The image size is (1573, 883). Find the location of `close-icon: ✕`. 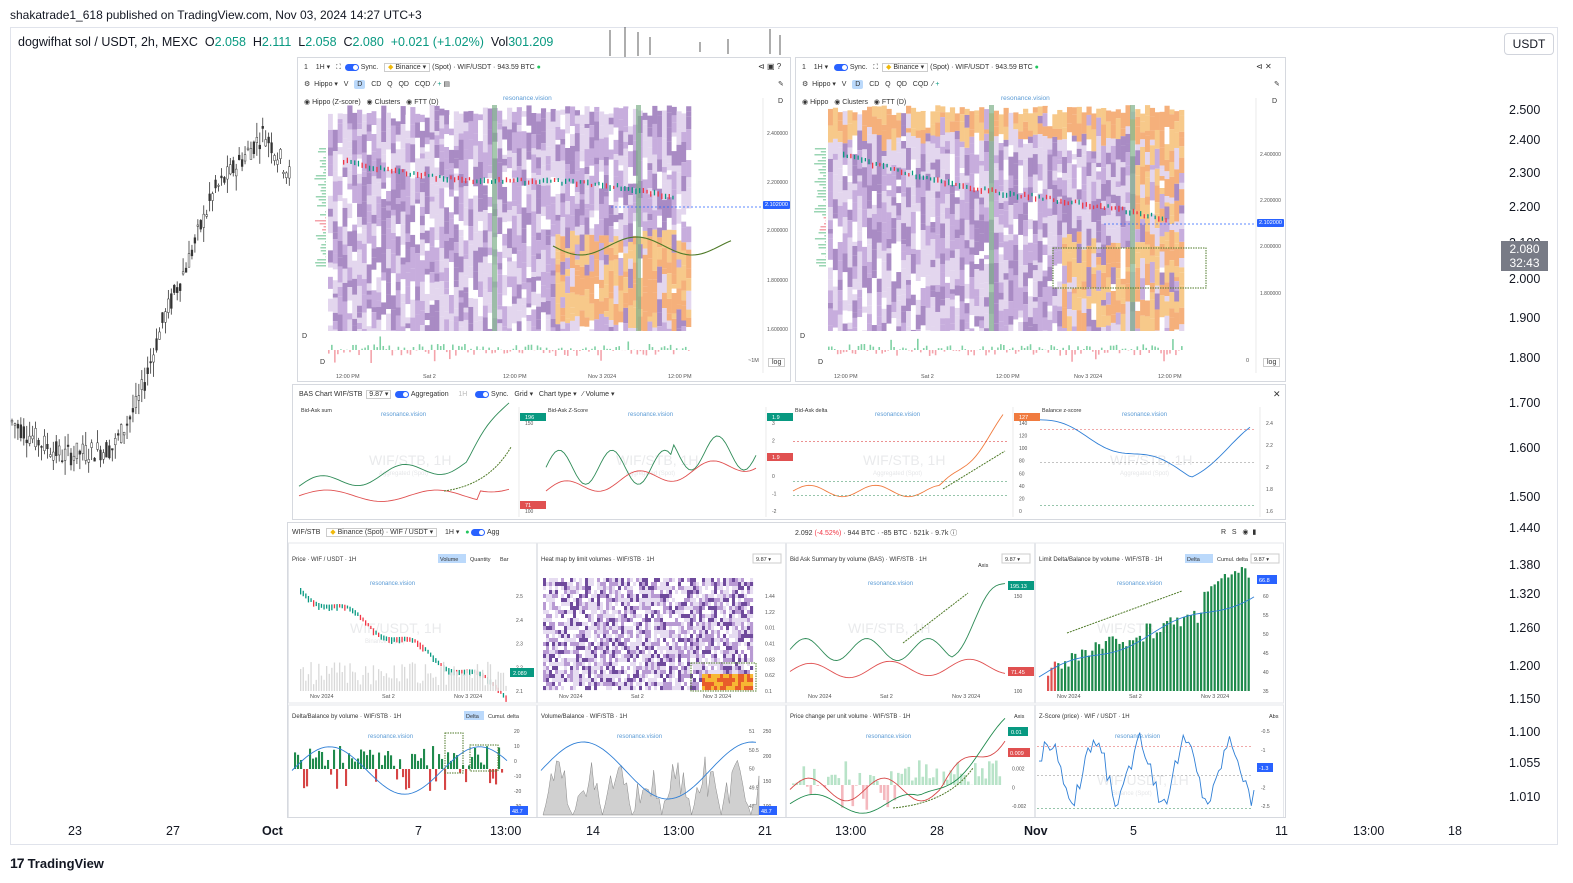

close-icon: ✕ is located at coordinates (1268, 66).